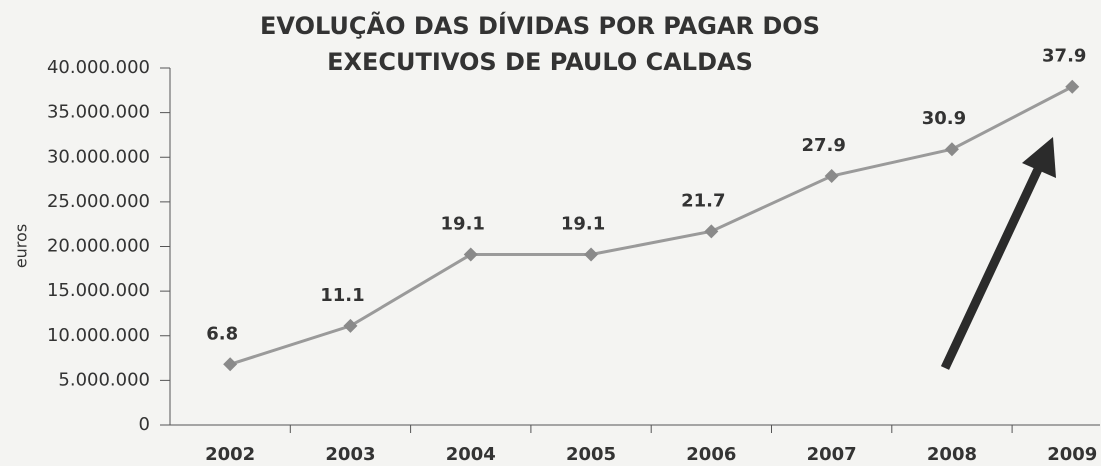  Describe the element at coordinates (952, 454) in the screenshot. I see `x-tick-label: 2008` at that location.